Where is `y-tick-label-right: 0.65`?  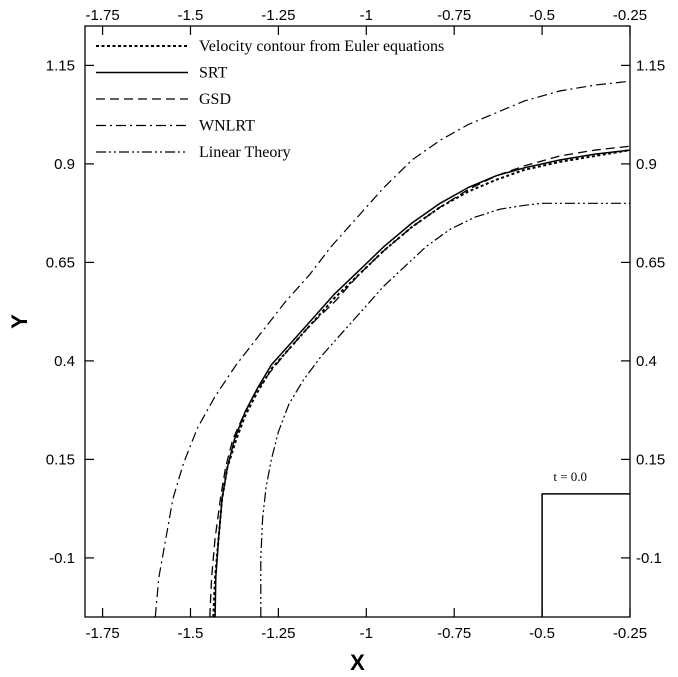 y-tick-label-right: 0.65 is located at coordinates (650, 262).